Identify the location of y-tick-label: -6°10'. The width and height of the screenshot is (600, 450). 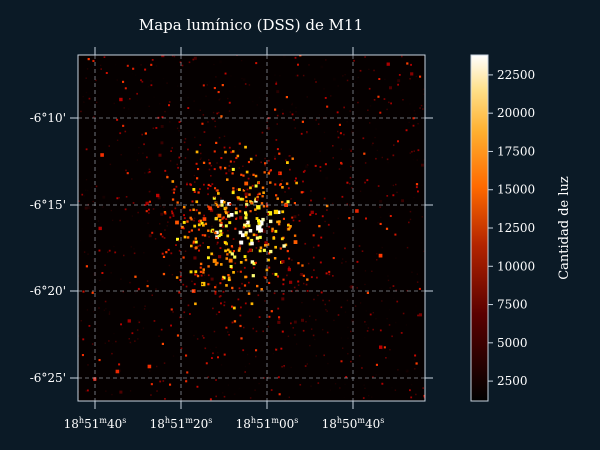
(48, 118).